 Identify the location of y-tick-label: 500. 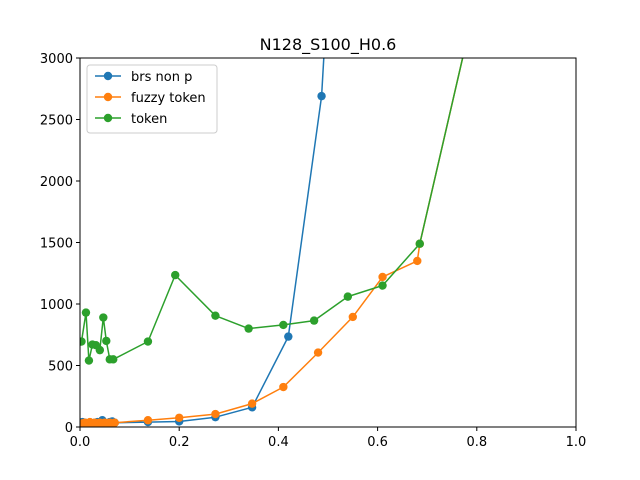
(60, 367).